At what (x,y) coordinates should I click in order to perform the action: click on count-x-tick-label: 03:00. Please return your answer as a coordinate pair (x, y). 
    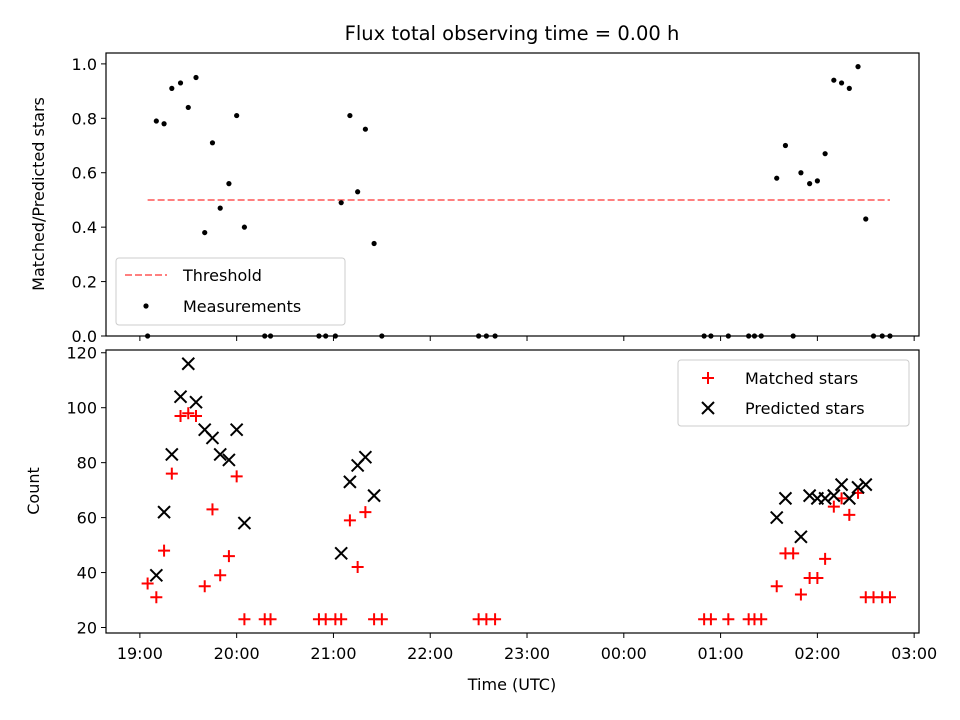
    Looking at the image, I should click on (914, 653).